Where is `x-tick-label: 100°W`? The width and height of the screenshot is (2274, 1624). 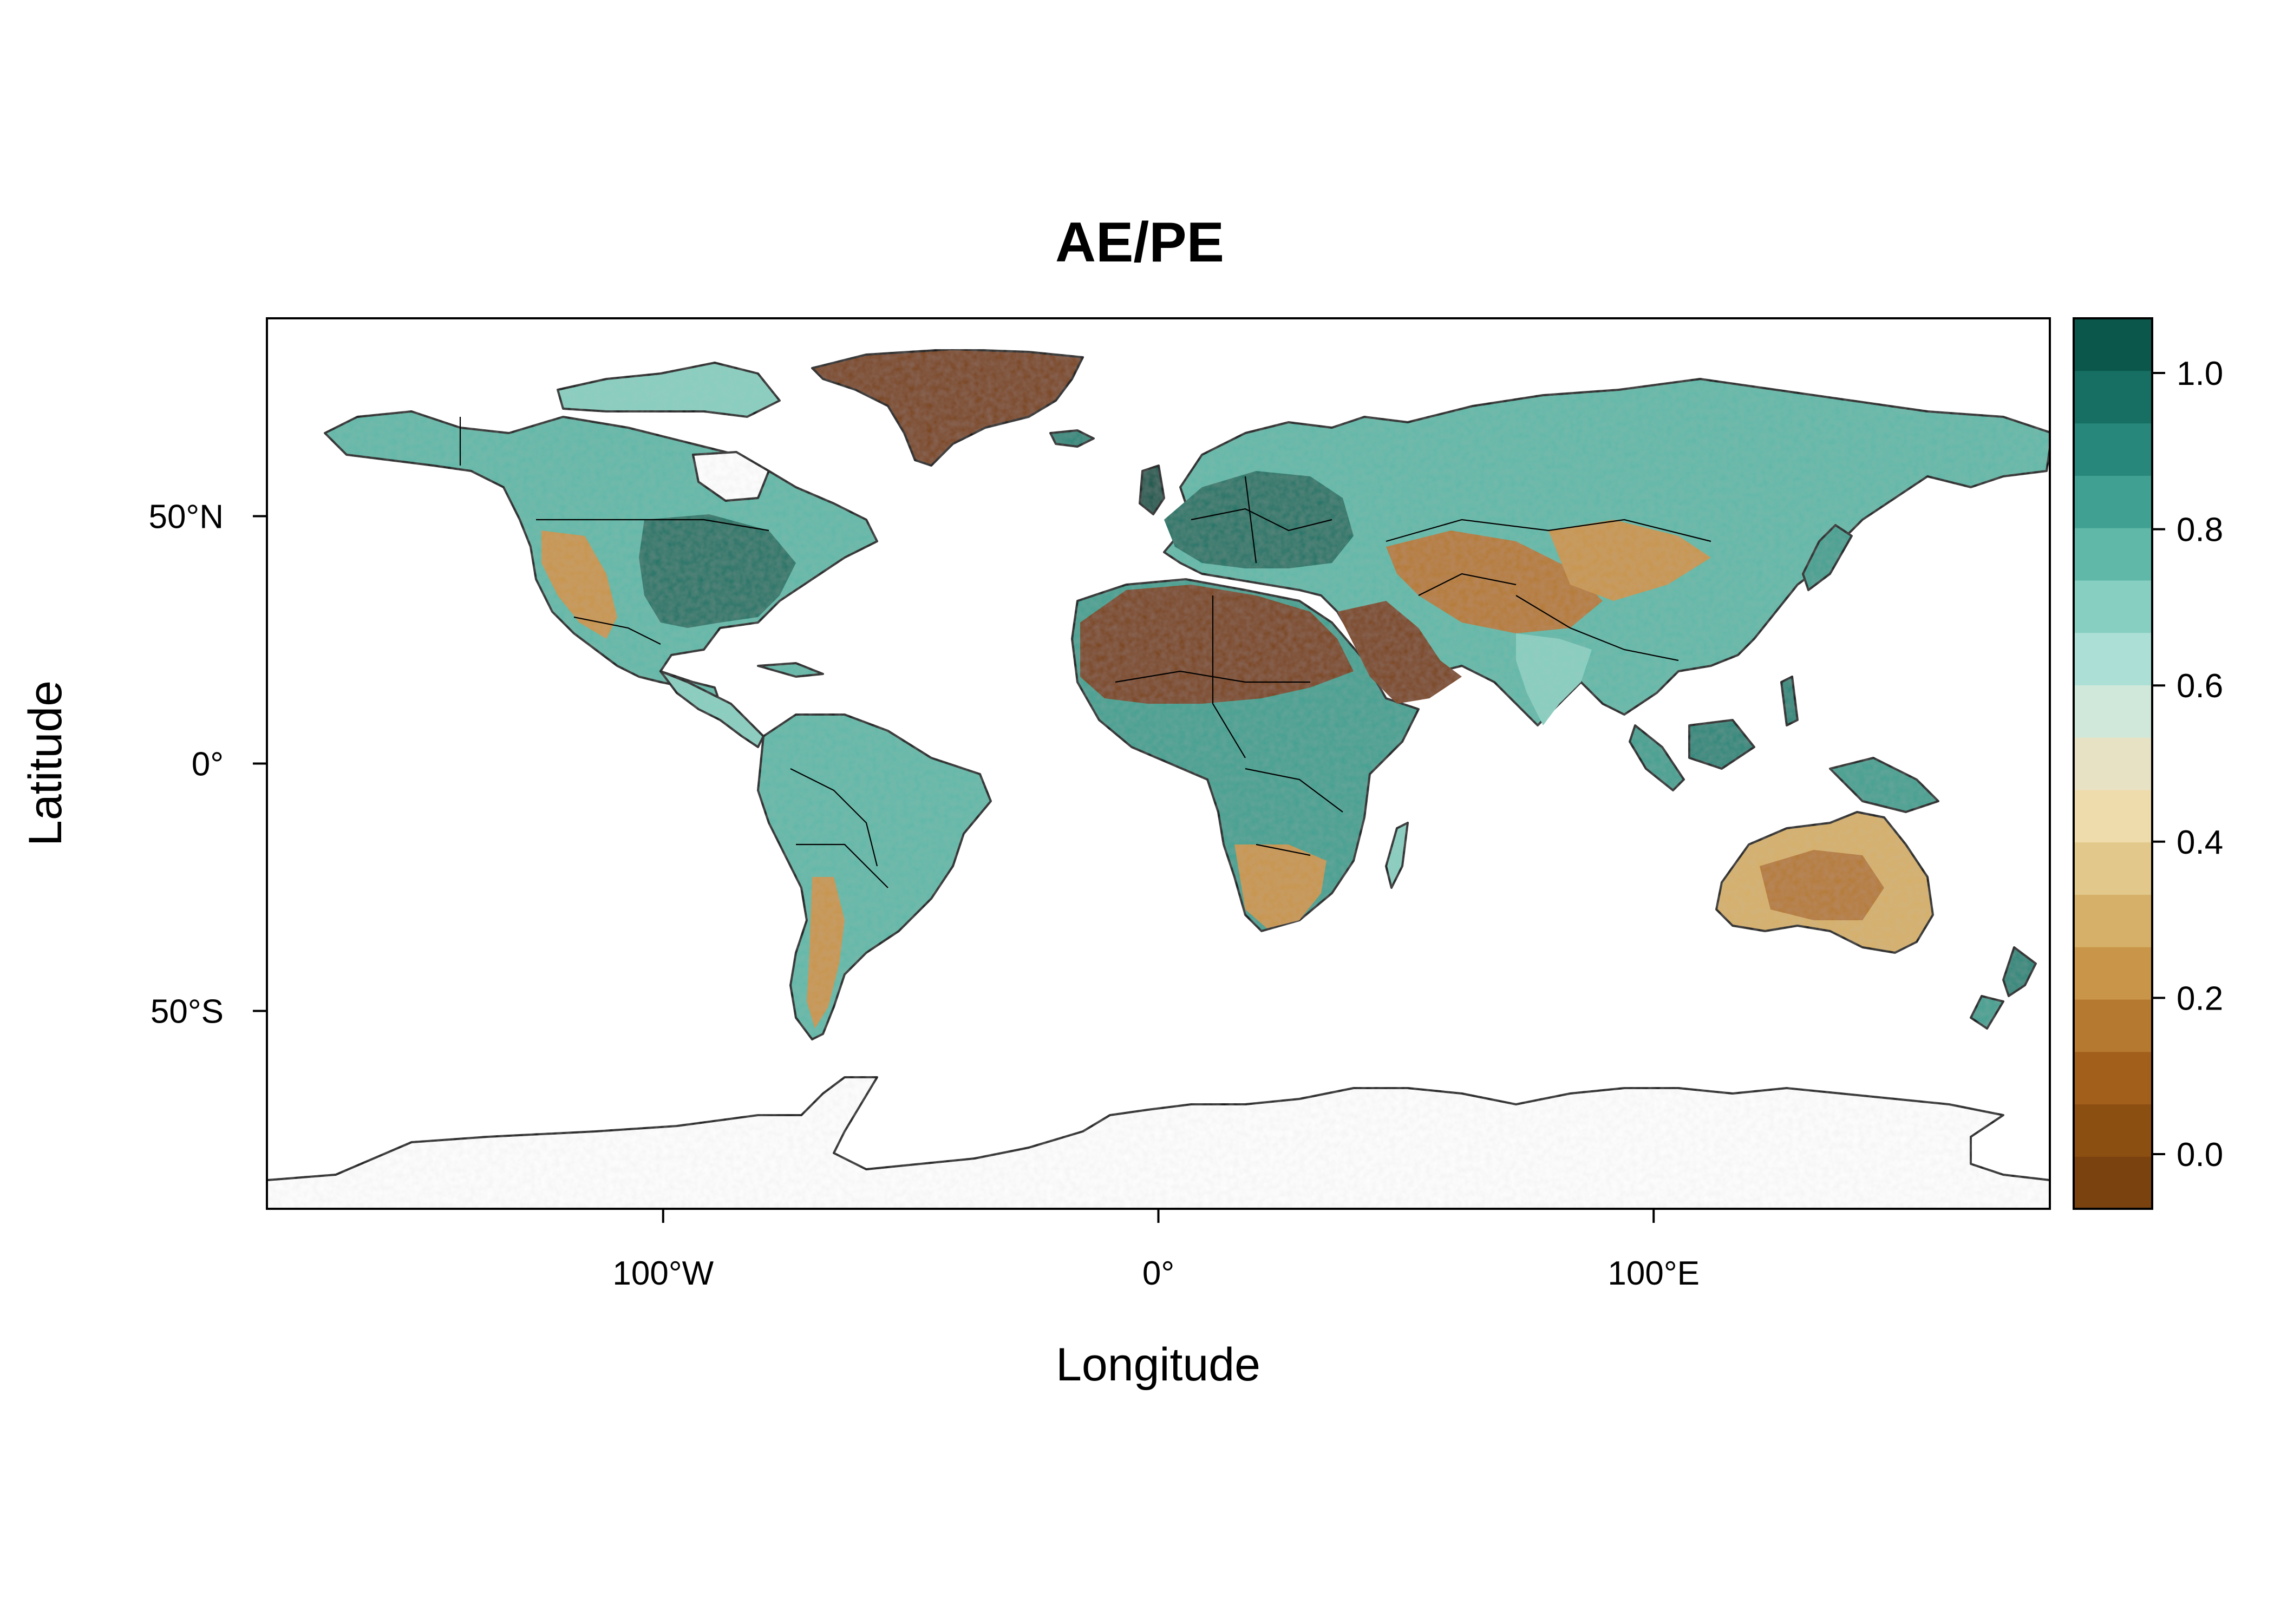
x-tick-label: 100°W is located at coordinates (663, 1273).